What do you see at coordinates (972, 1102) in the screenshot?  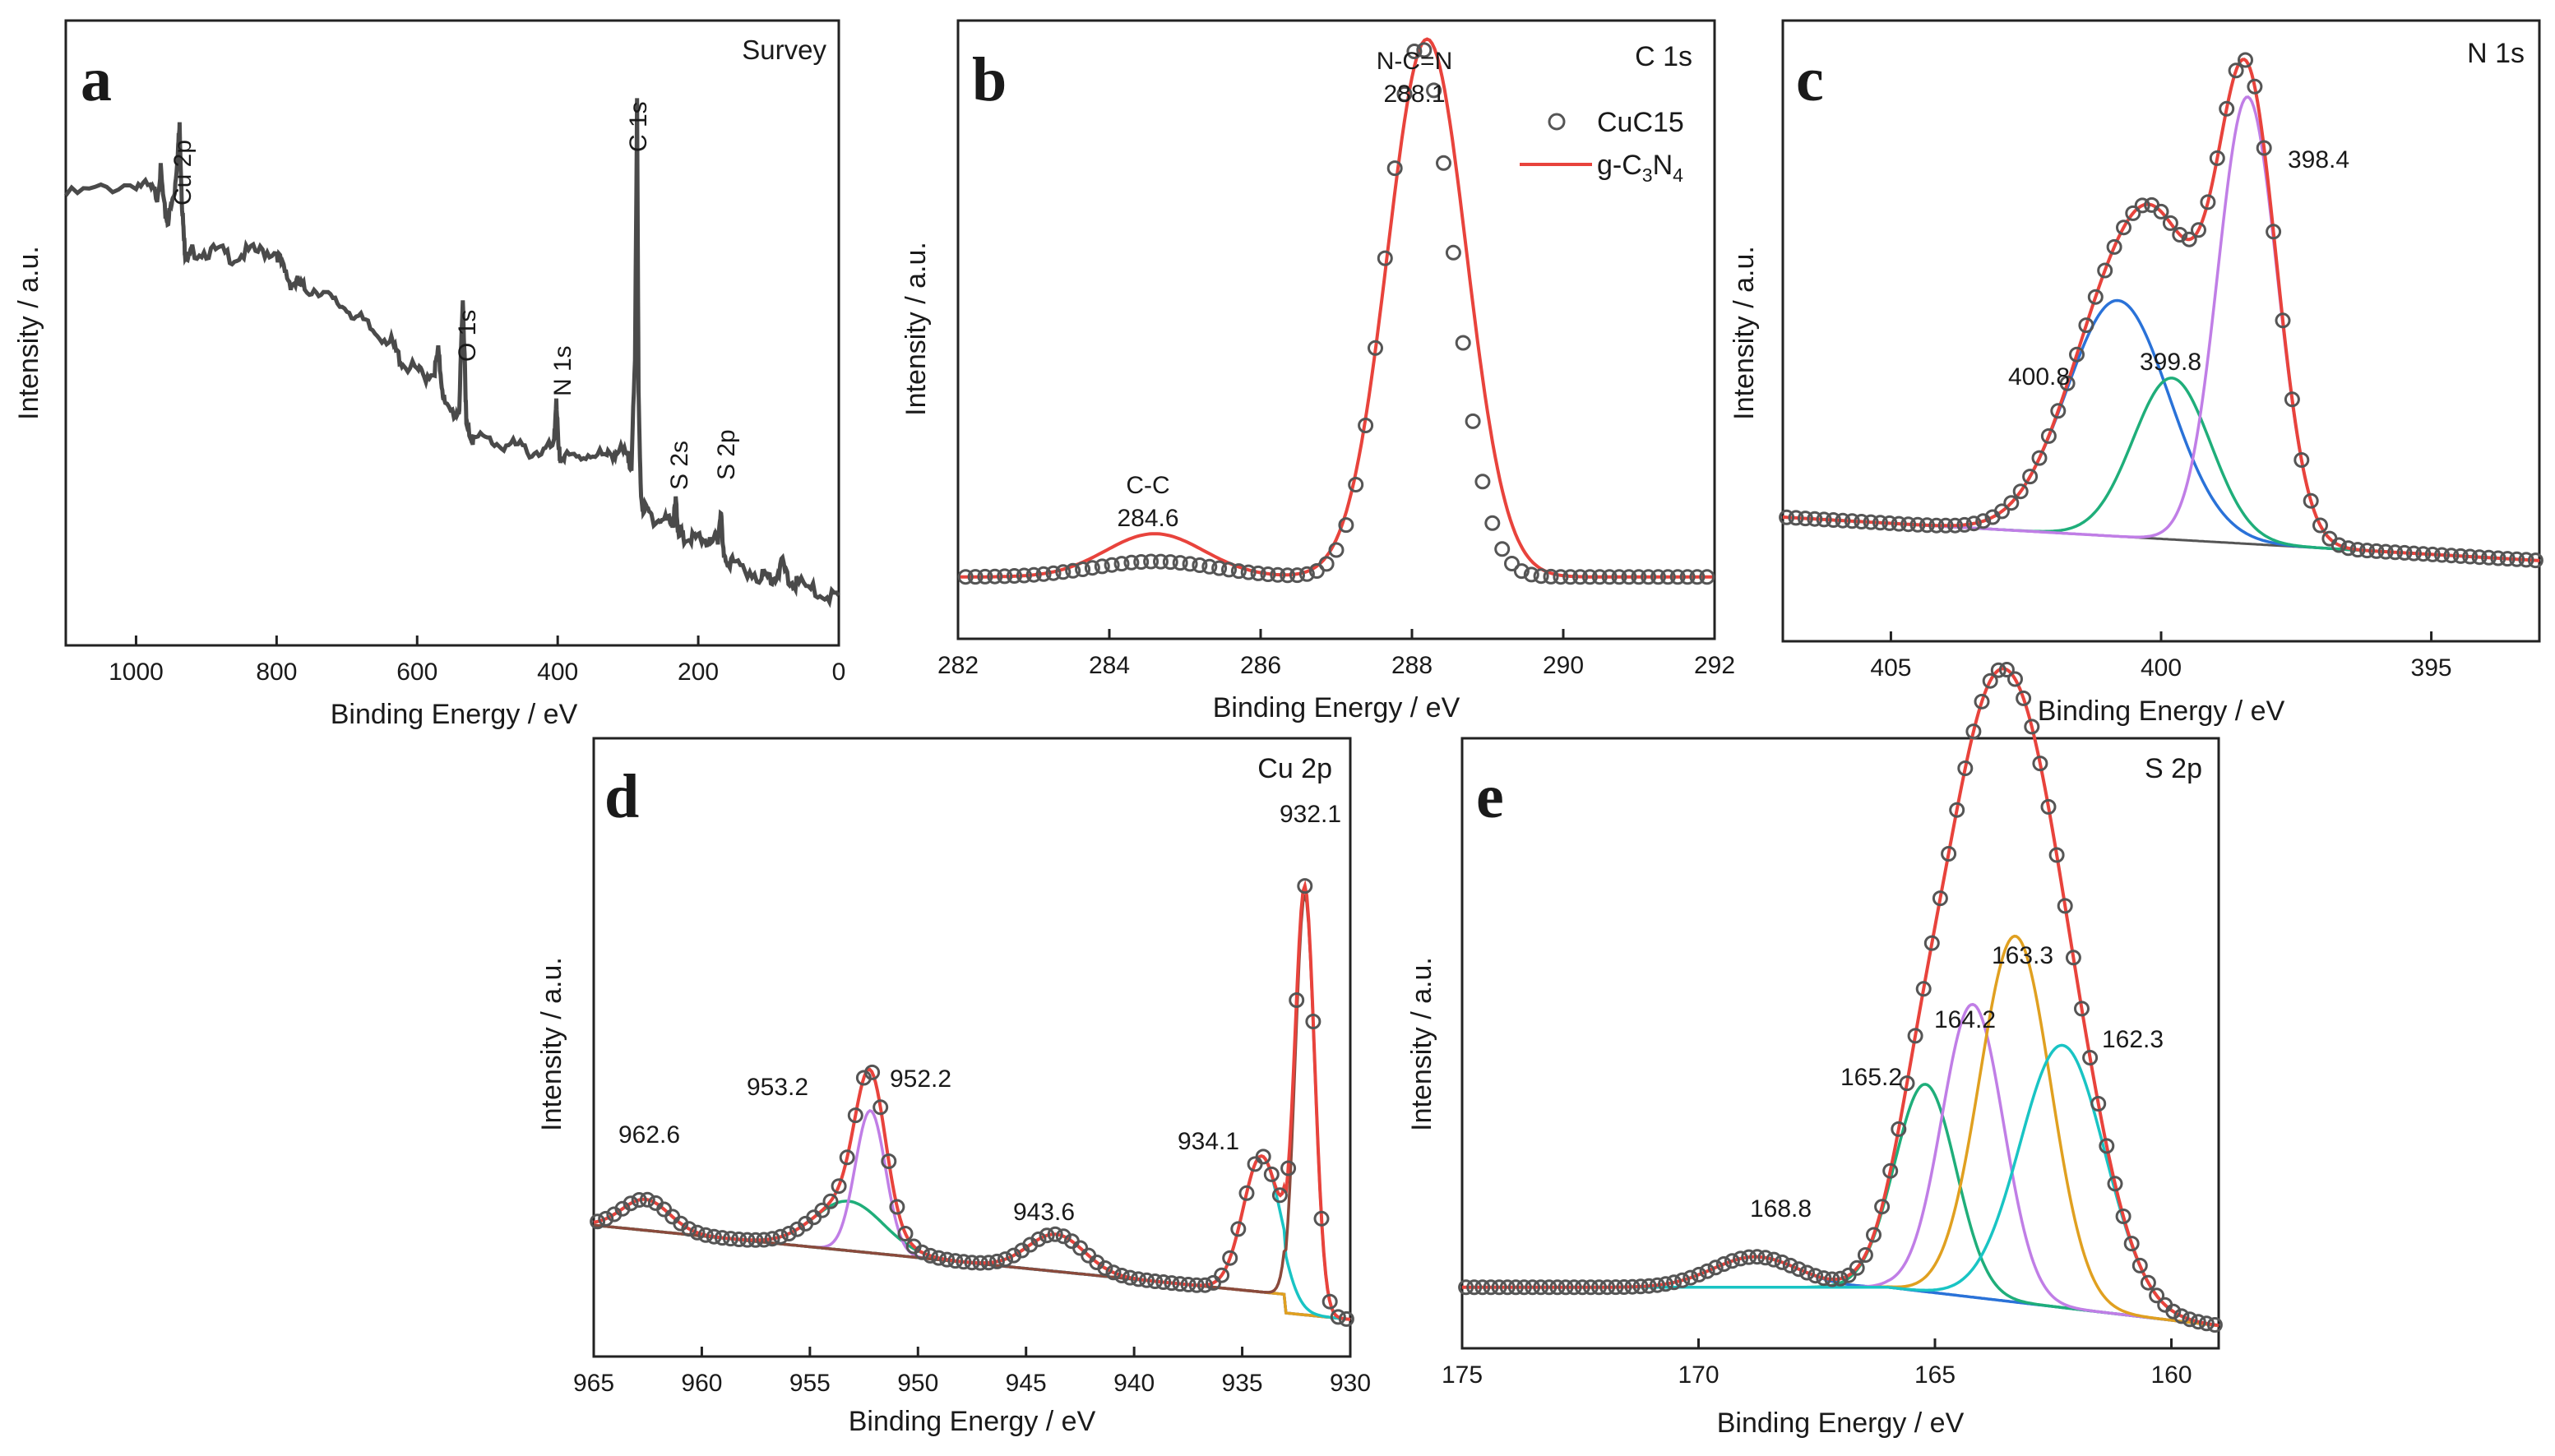 I see `panel-d-markers` at bounding box center [972, 1102].